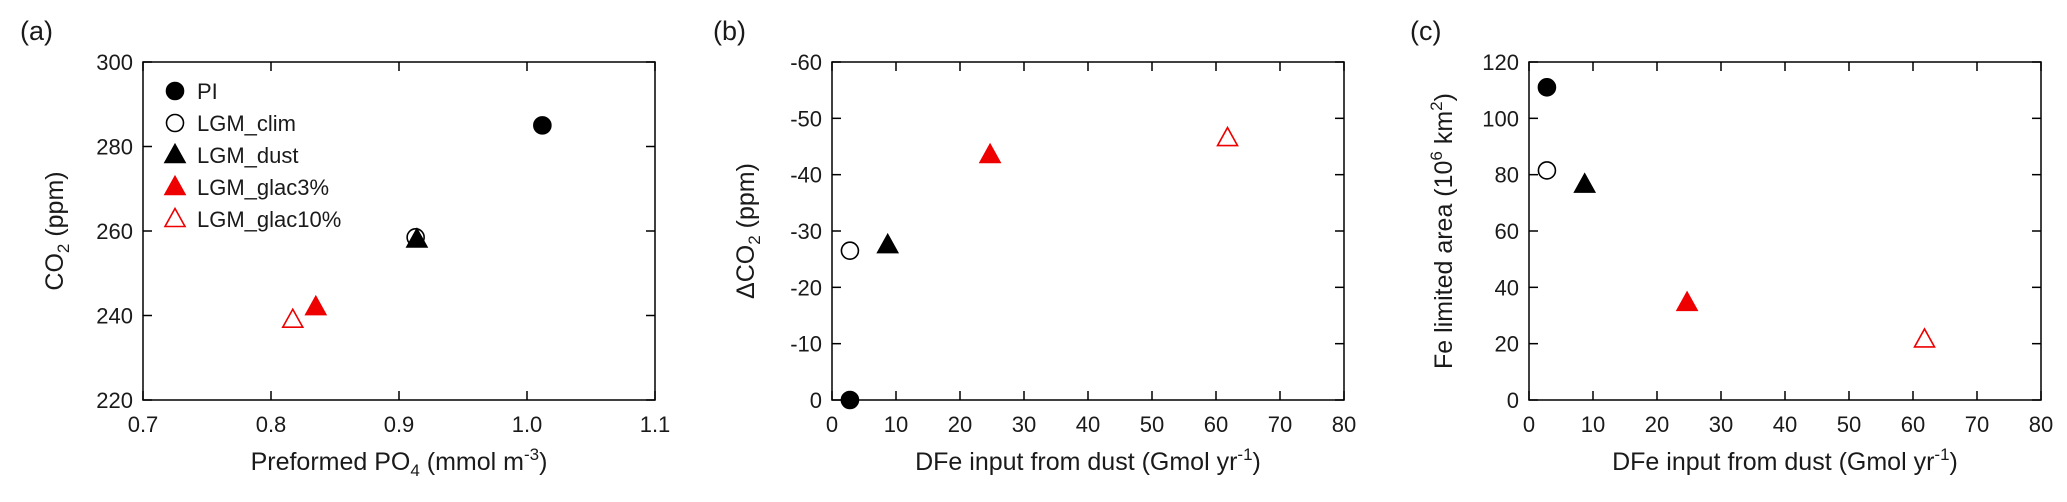  Describe the element at coordinates (1216, 424) in the screenshot. I see `panel-b-xtick-label: 60` at that location.